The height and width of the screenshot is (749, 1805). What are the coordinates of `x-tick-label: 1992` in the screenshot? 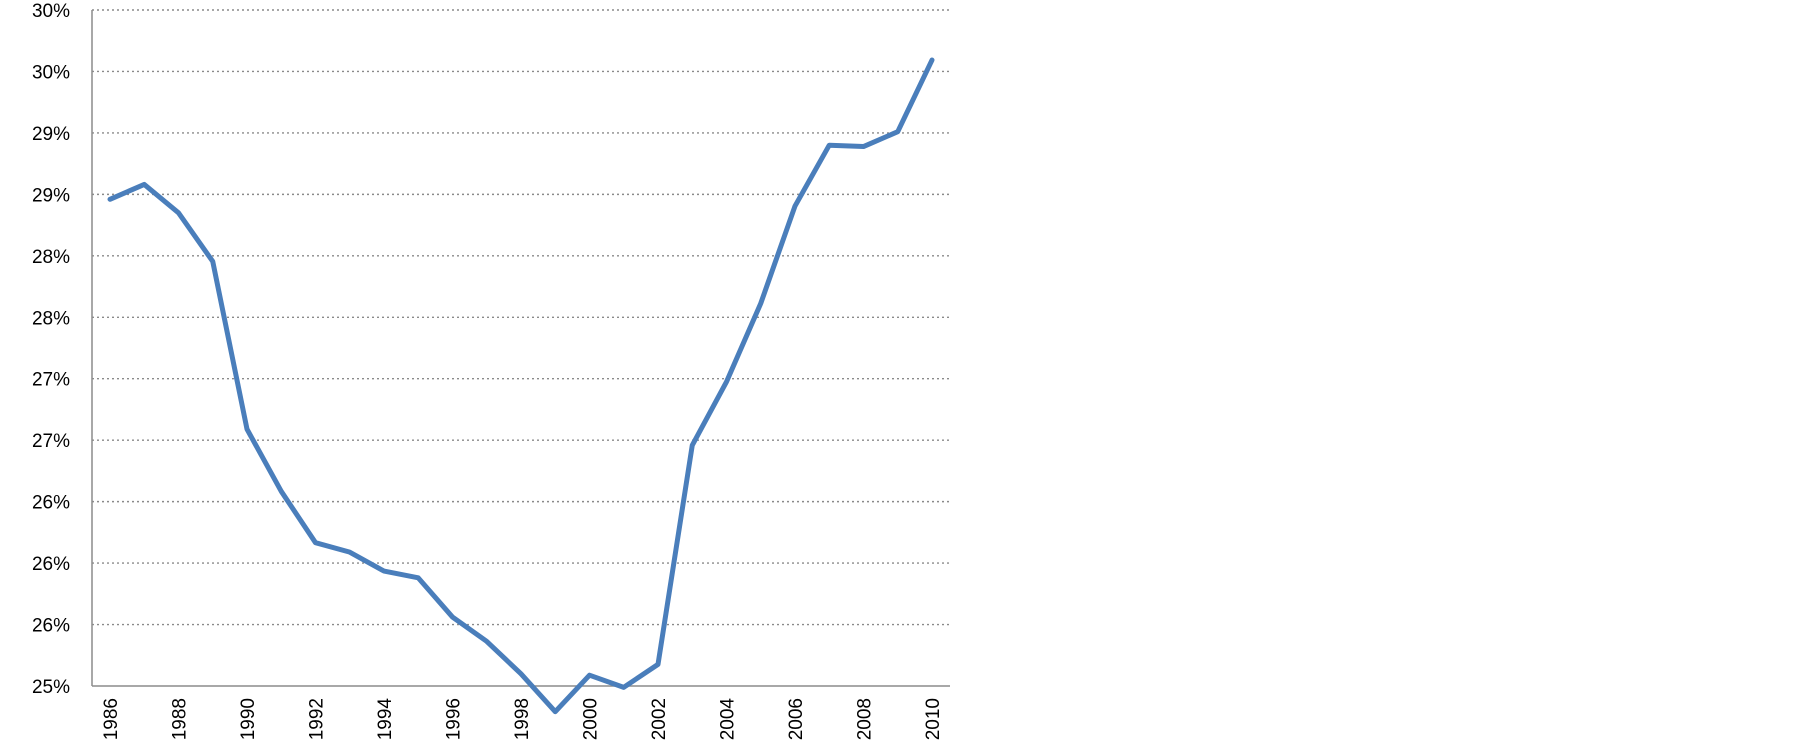 It's located at (317, 719).